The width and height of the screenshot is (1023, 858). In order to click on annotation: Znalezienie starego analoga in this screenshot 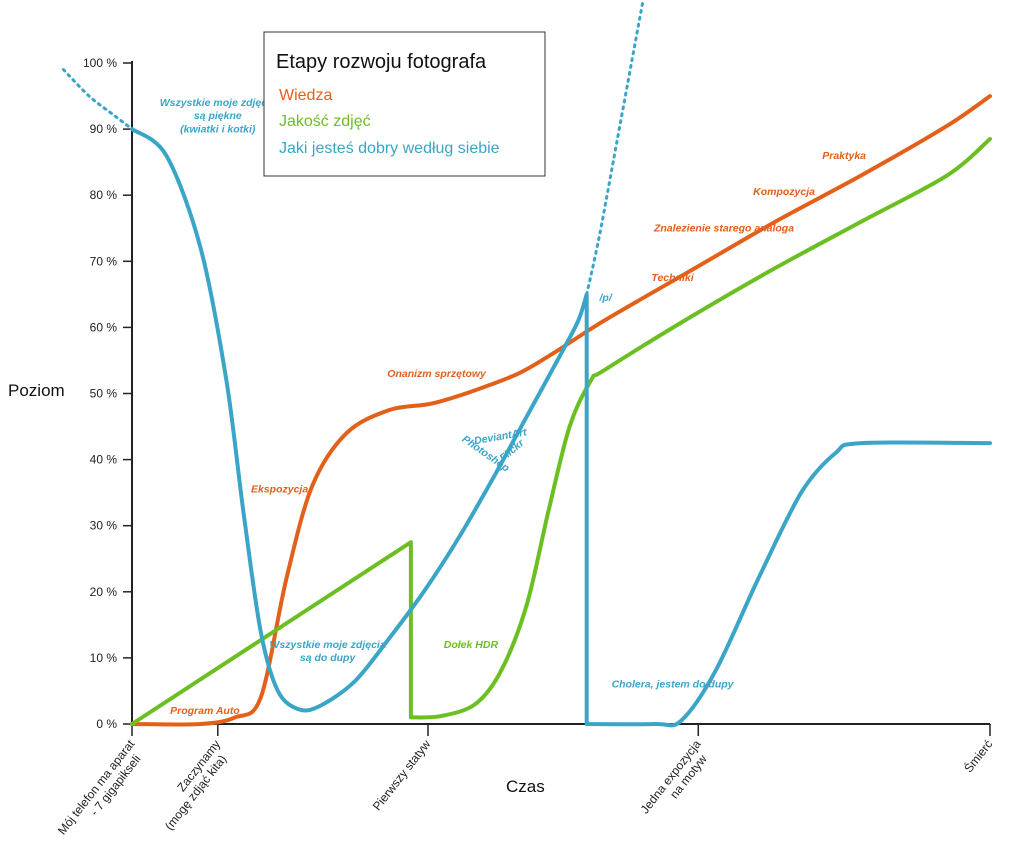, I will do `click(723, 229)`.